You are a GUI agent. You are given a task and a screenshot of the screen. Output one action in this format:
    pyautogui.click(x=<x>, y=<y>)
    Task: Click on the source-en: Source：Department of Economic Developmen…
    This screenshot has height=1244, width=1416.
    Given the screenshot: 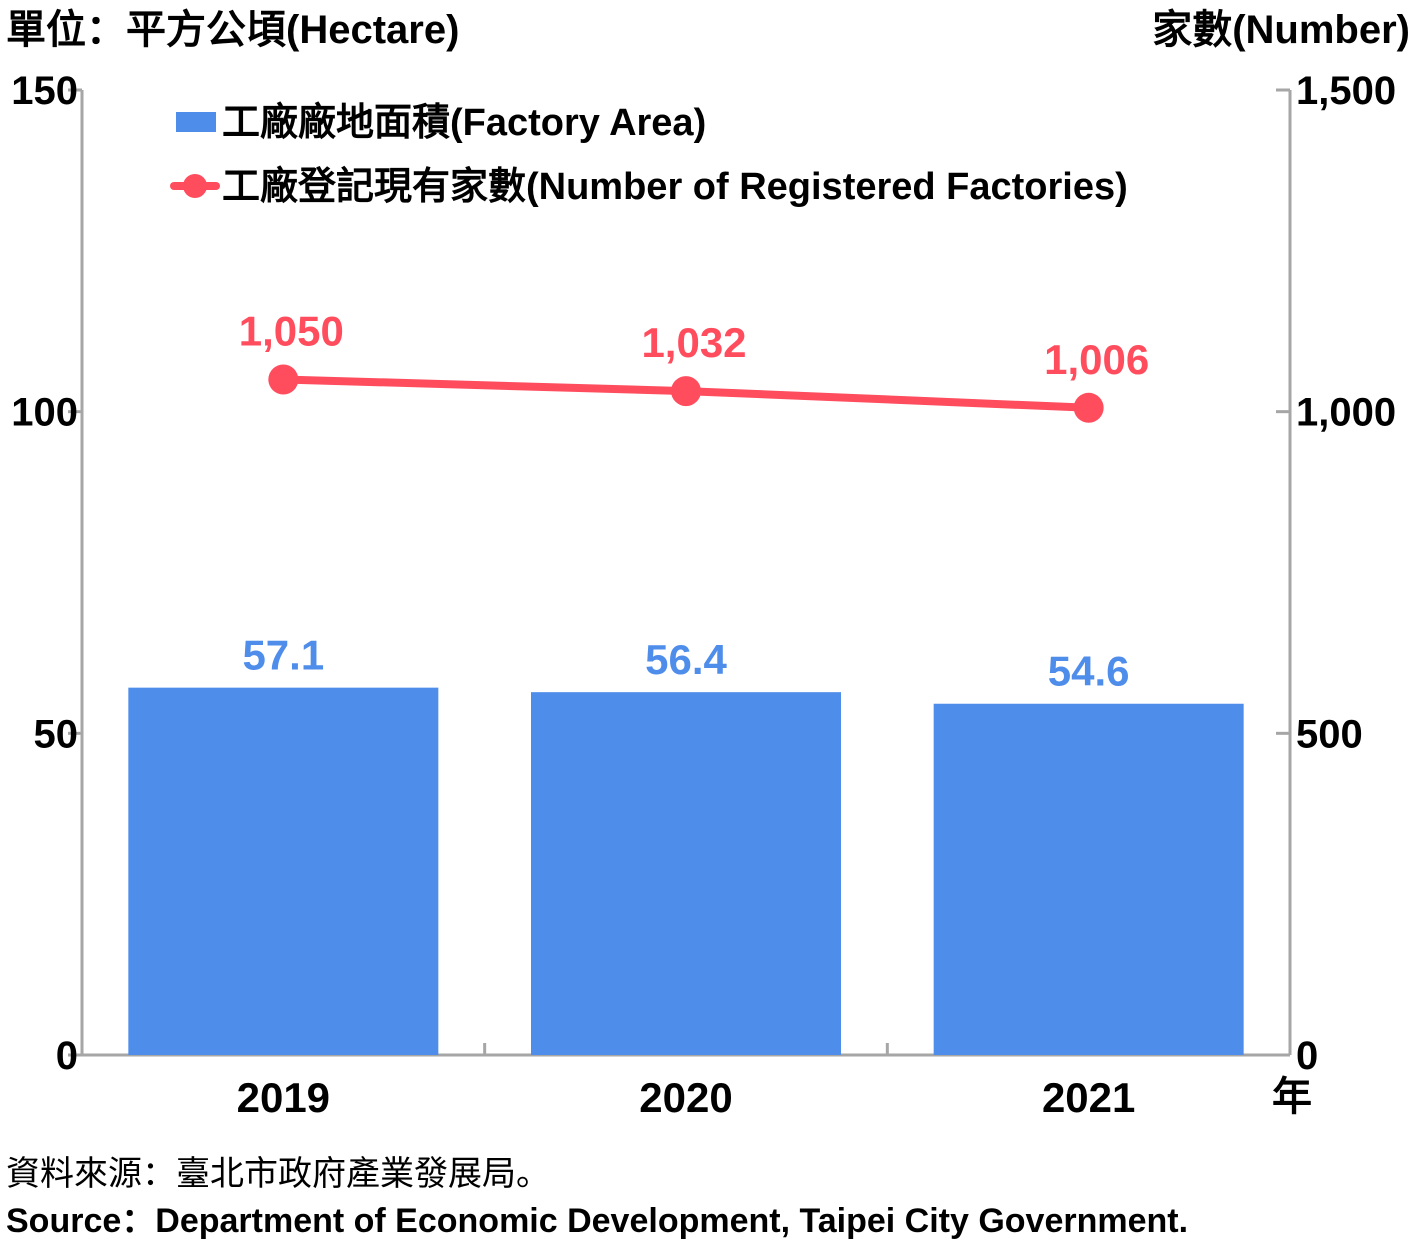 What is the action you would take?
    pyautogui.click(x=597, y=1221)
    